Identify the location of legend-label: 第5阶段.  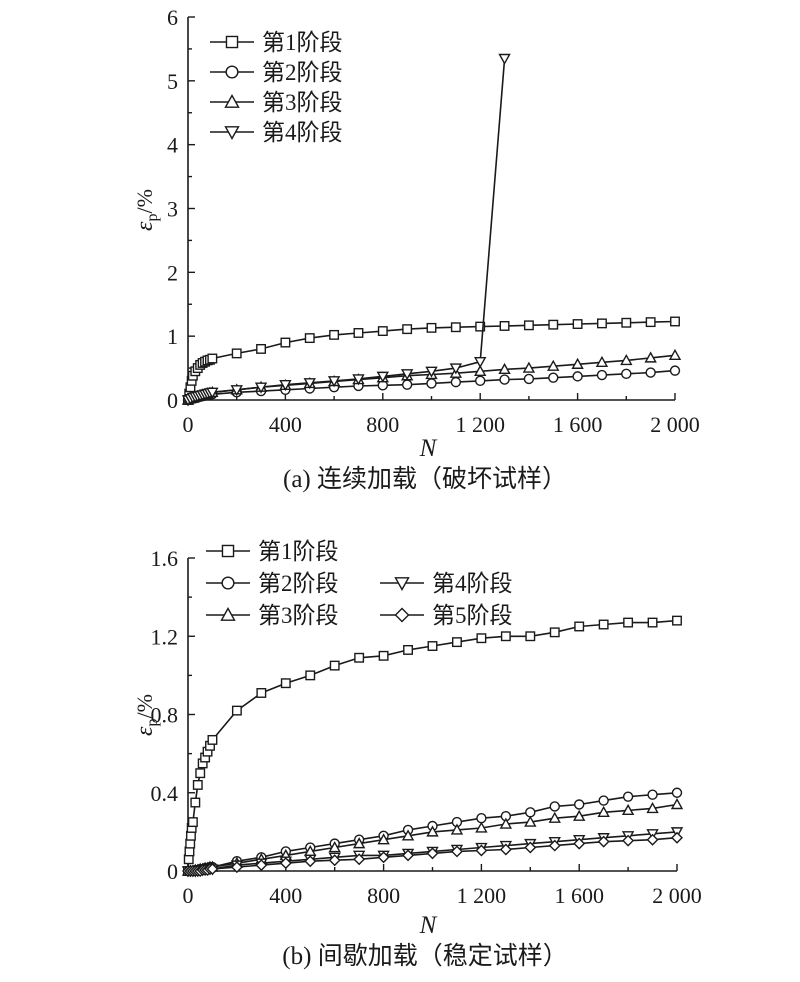
(472, 615).